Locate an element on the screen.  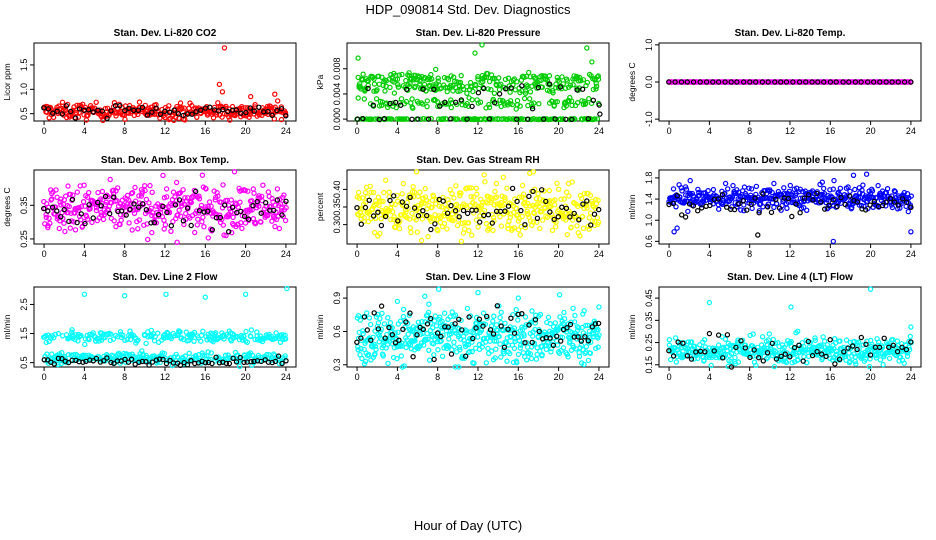
x-tick-label: 4 is located at coordinates (84, 377).